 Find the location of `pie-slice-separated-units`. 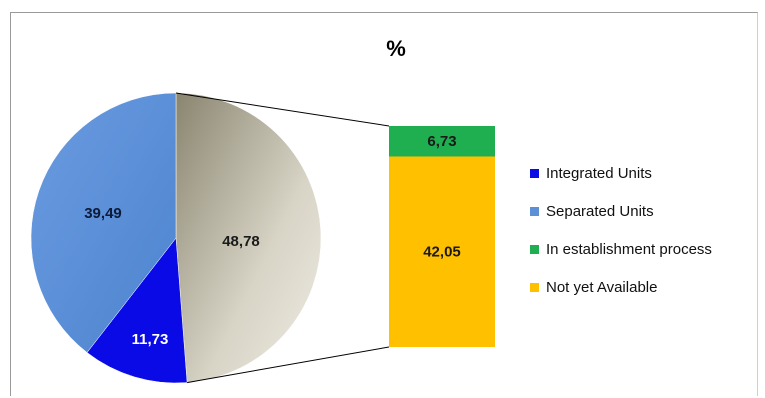

pie-slice-separated-units is located at coordinates (103, 222).